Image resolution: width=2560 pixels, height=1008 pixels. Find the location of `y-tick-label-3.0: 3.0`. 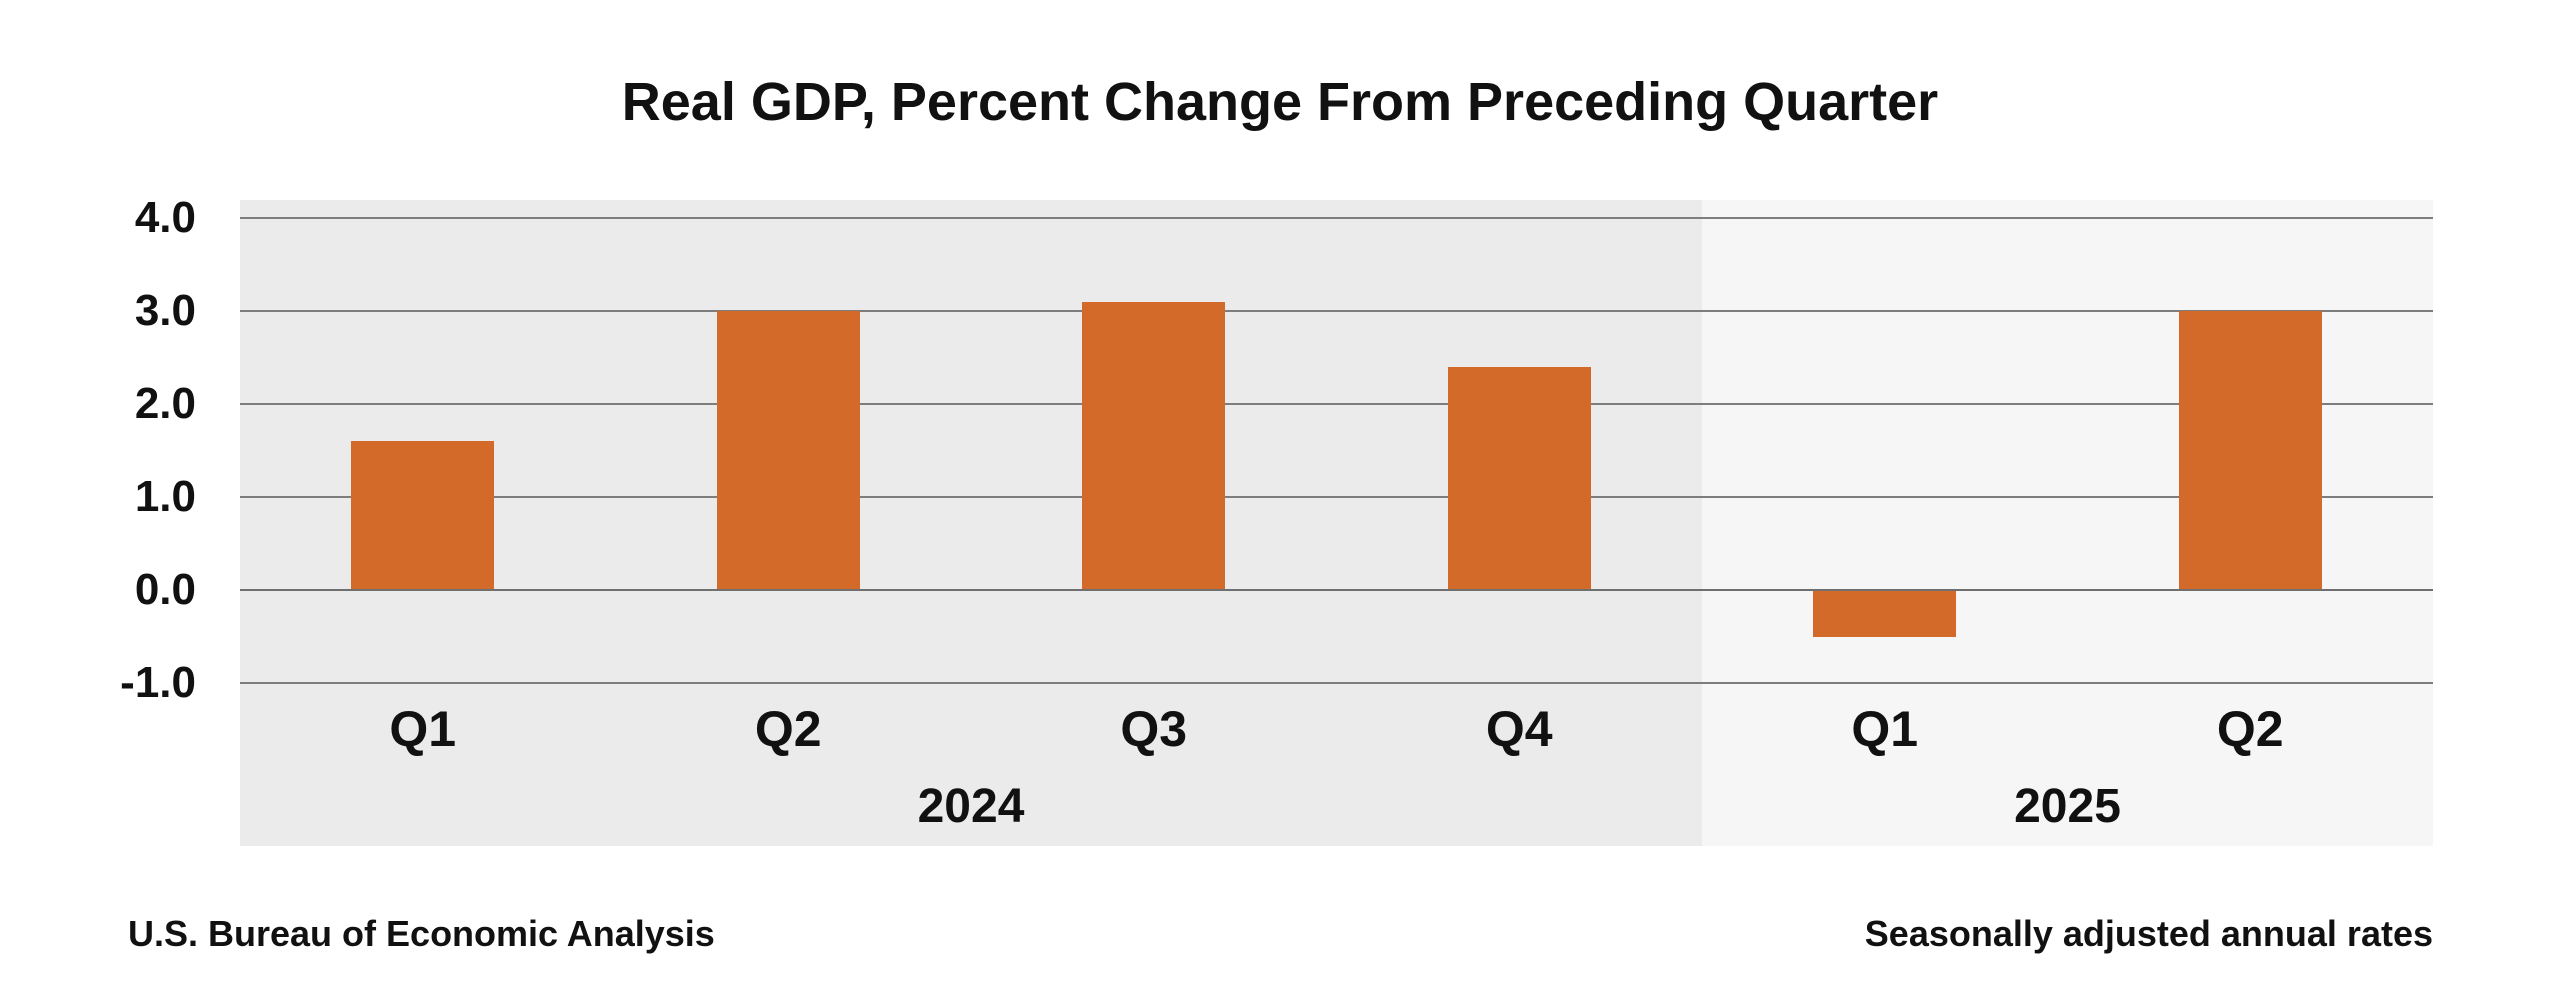

y-tick-label-3.0: 3.0 is located at coordinates (165, 310).